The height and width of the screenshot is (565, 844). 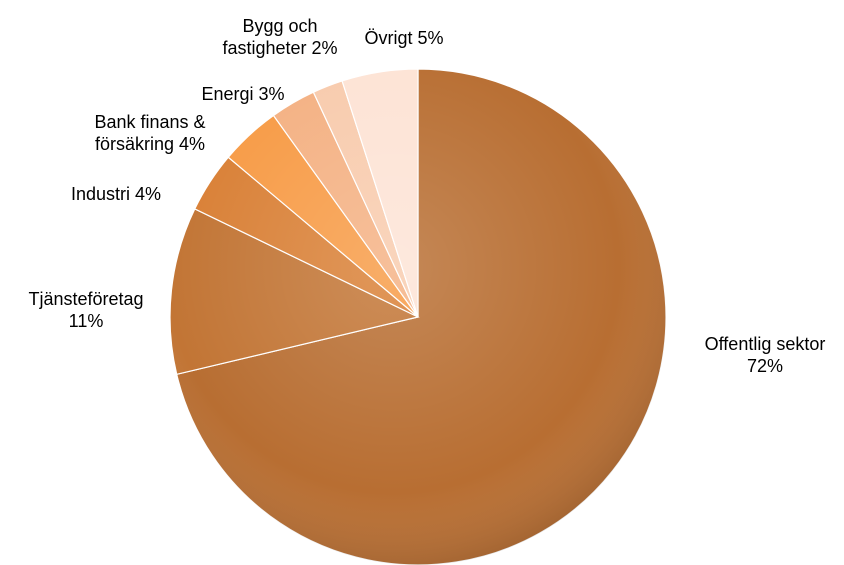 What do you see at coordinates (279, 26) in the screenshot?
I see `slice-label-line: Bygg och` at bounding box center [279, 26].